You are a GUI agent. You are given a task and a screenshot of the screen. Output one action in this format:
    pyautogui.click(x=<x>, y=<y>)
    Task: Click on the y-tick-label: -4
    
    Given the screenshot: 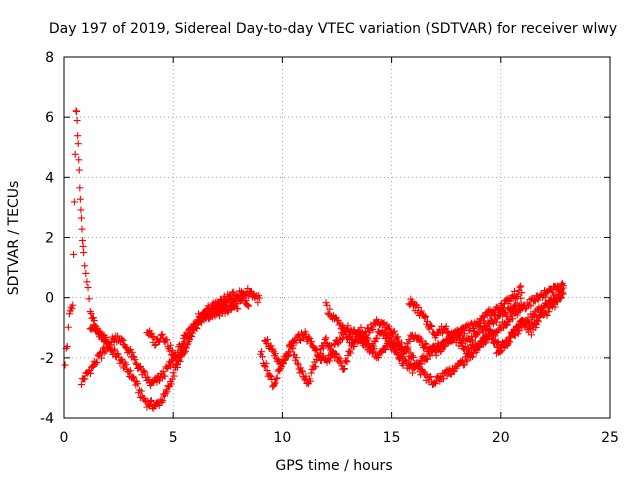 What is the action you would take?
    pyautogui.click(x=47, y=419)
    